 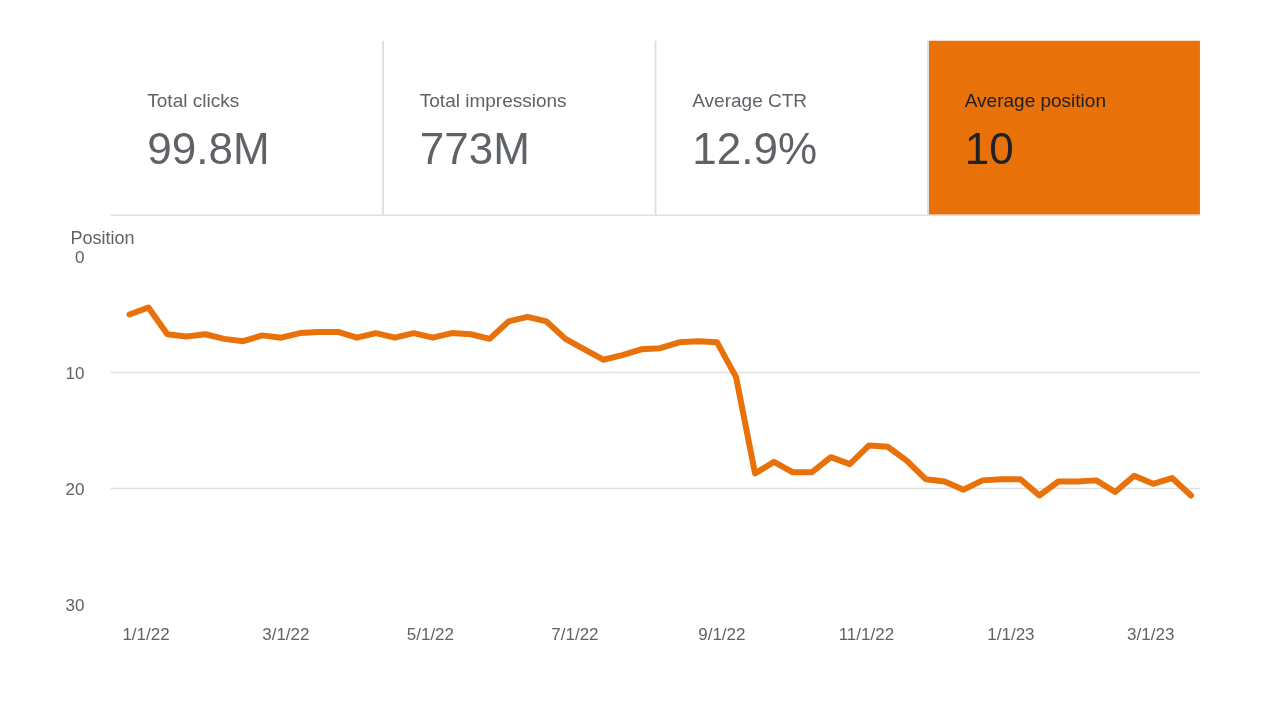 I want to click on category-label: Total impressions, so click(x=493, y=100).